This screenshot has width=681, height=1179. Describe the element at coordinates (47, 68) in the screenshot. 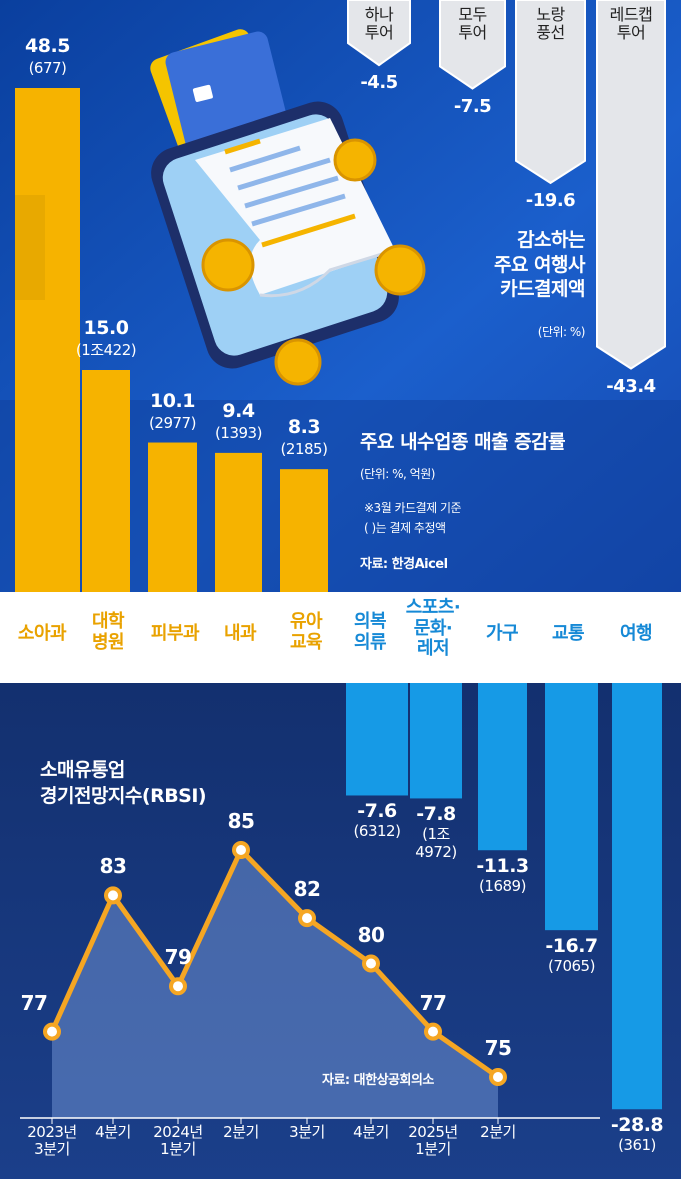

I see `amount-label: (677)` at that location.